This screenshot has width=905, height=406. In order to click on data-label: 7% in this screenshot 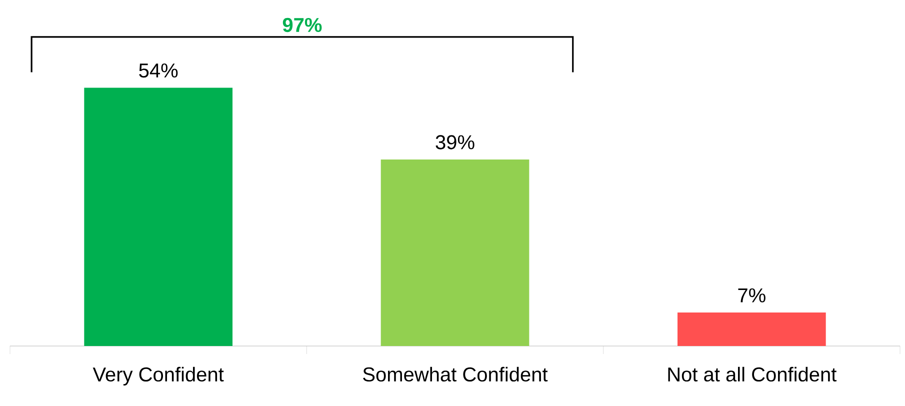, I will do `click(752, 295)`.